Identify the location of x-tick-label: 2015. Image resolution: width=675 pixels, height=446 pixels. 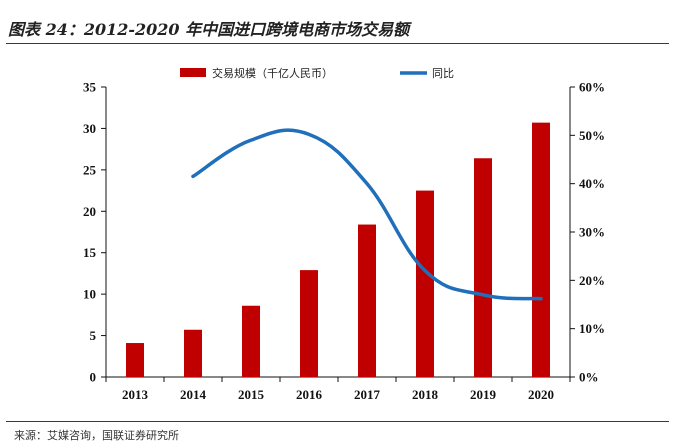
(251, 394).